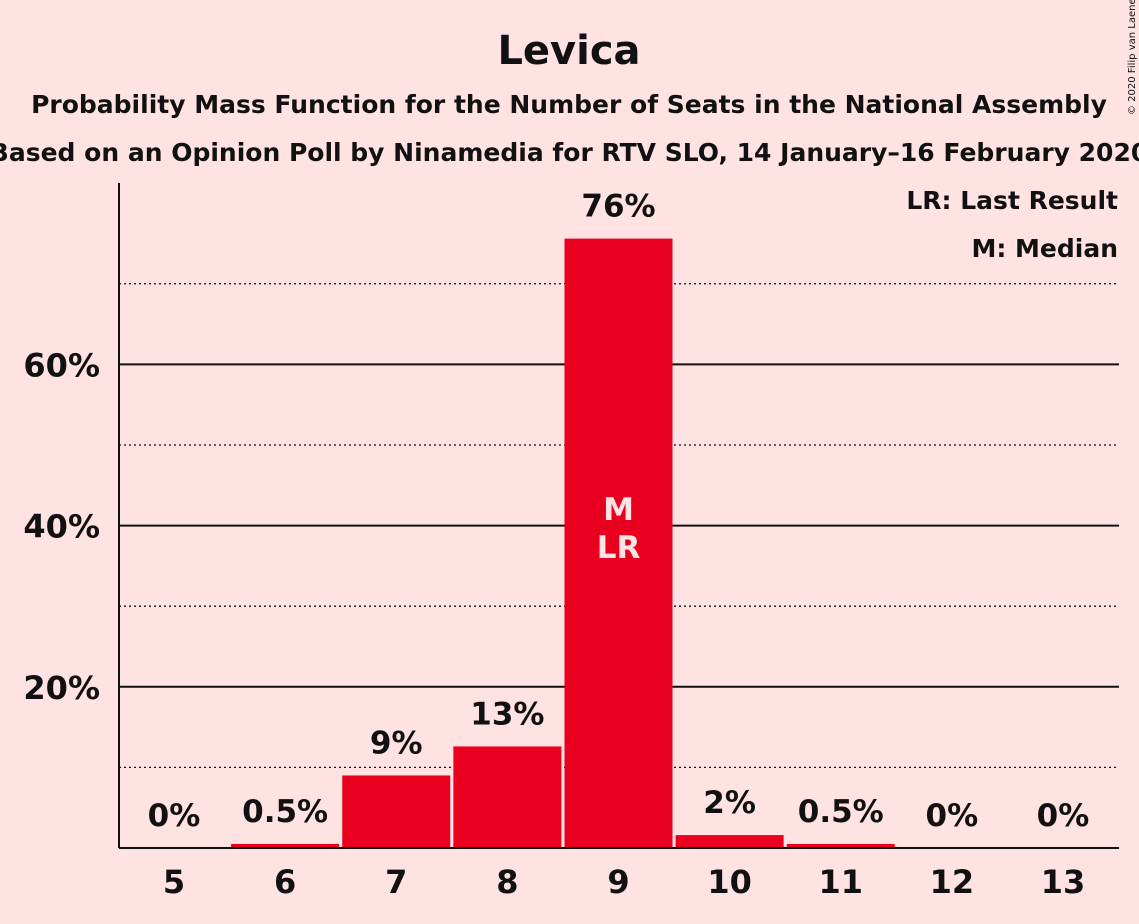 Image resolution: width=1139 pixels, height=924 pixels. Describe the element at coordinates (1132, 57) in the screenshot. I see `copyright-credit: © 2020 Filip van Laenen` at that location.